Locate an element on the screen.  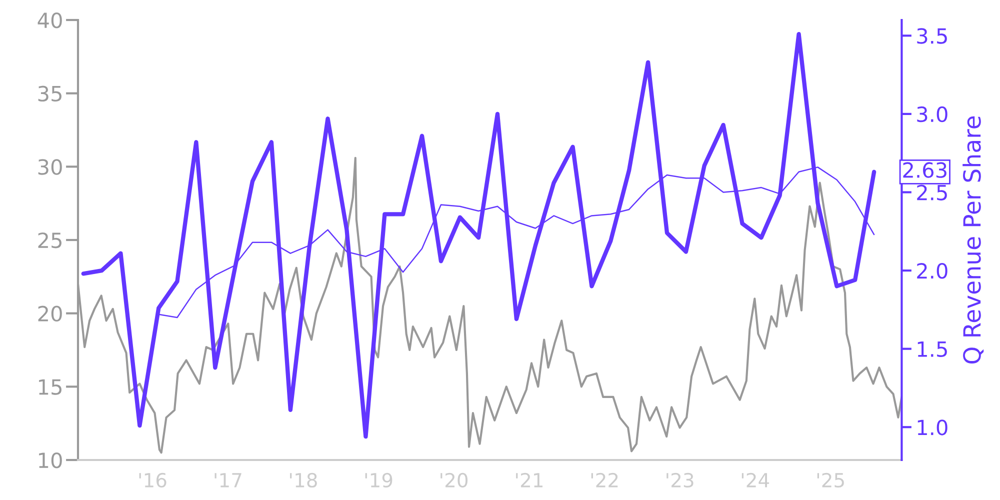
y-tick-label: 15 is located at coordinates (50, 387).